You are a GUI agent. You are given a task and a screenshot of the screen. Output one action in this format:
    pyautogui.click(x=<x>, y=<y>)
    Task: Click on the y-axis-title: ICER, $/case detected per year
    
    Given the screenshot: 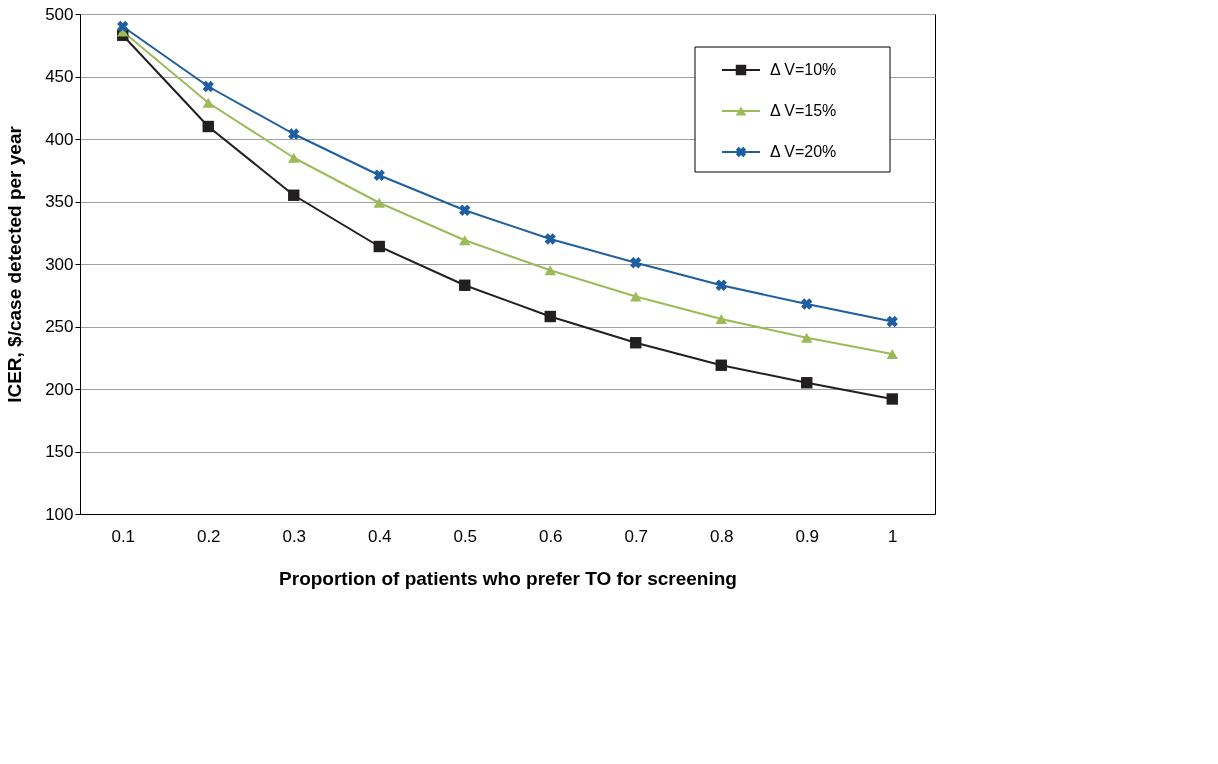 What is the action you would take?
    pyautogui.click(x=15, y=264)
    